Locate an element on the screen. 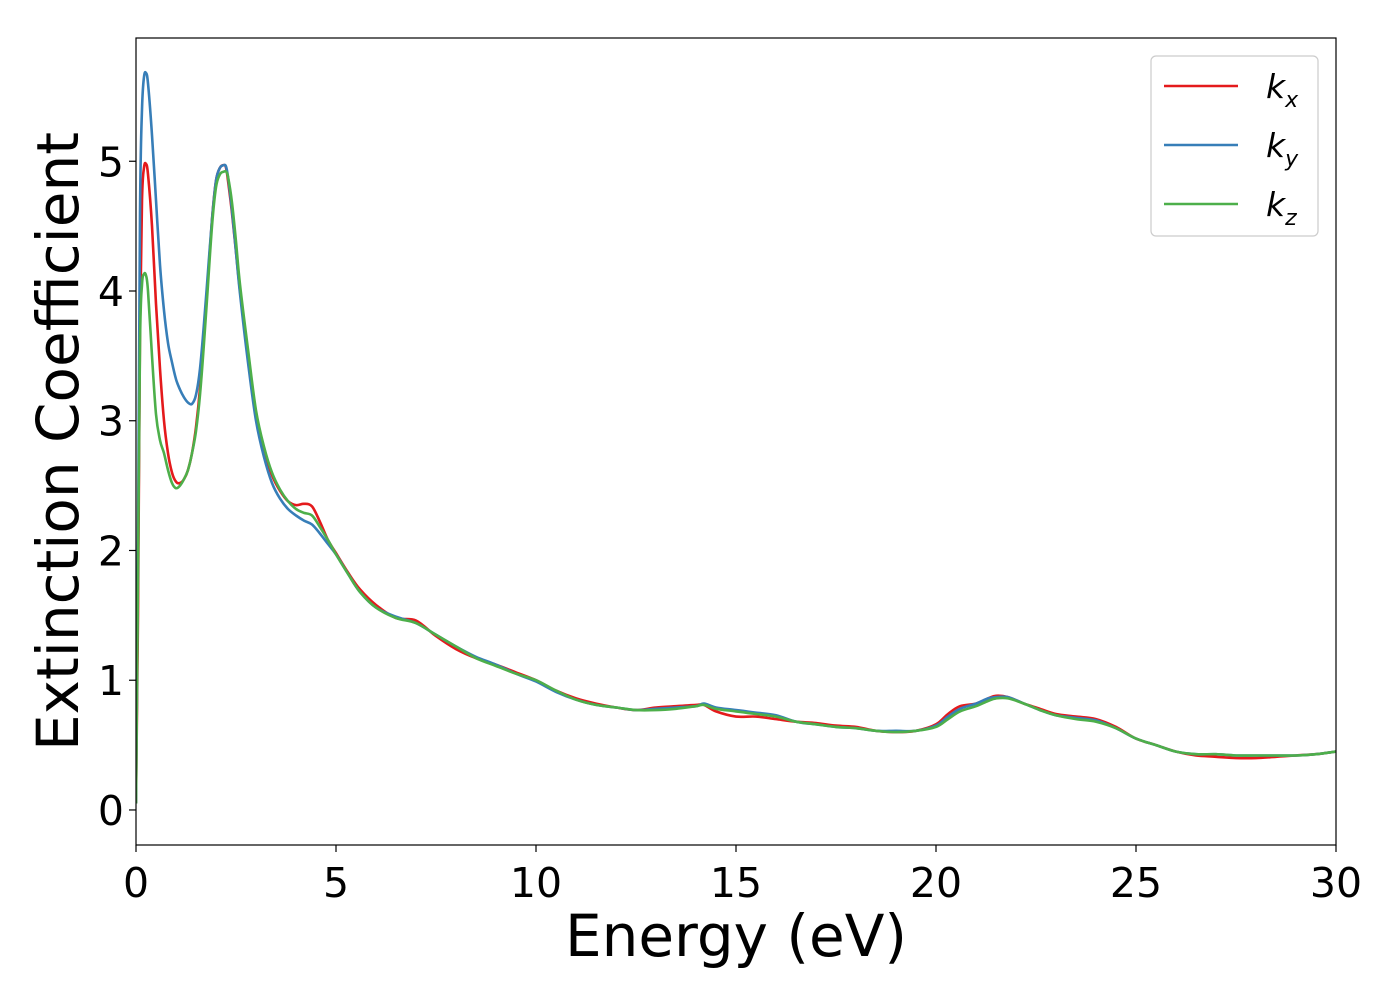  x-tick-label: 10 is located at coordinates (536, 883).